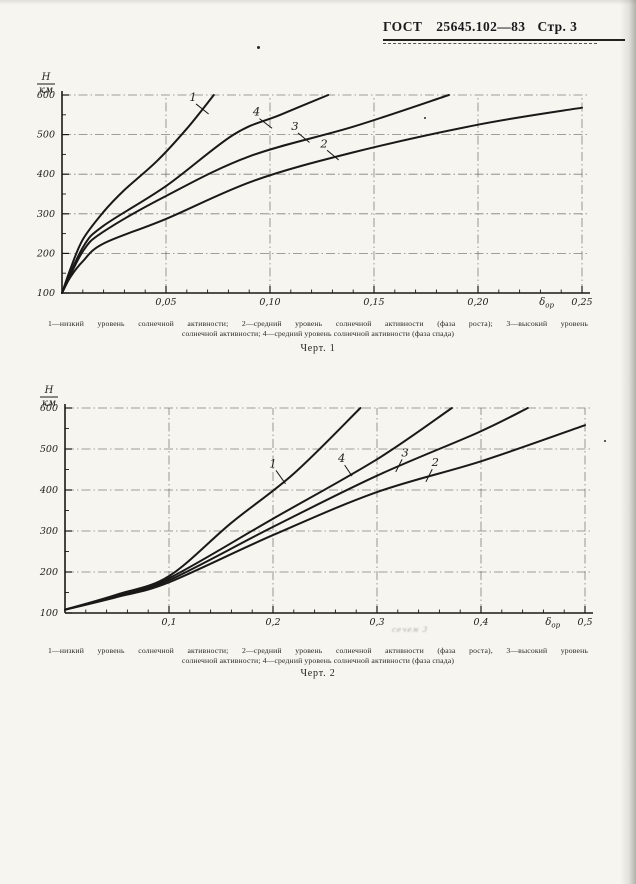 The height and width of the screenshot is (884, 636). Describe the element at coordinates (165, 302) in the screenshot. I see `x-tick-label: 0,05` at that location.